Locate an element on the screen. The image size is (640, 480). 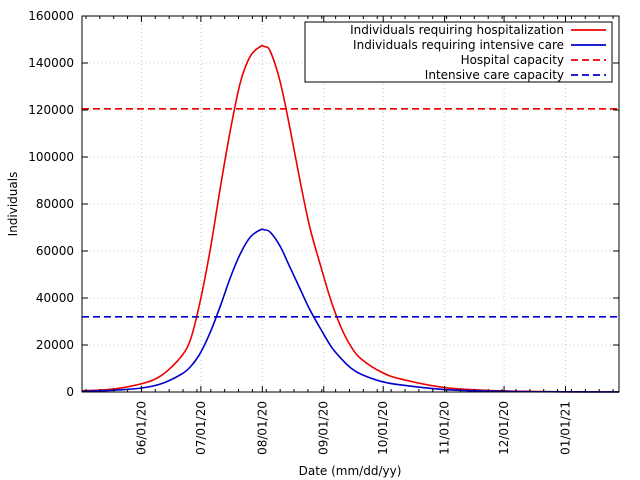
y-axis-label: Individuals is located at coordinates (13, 204).